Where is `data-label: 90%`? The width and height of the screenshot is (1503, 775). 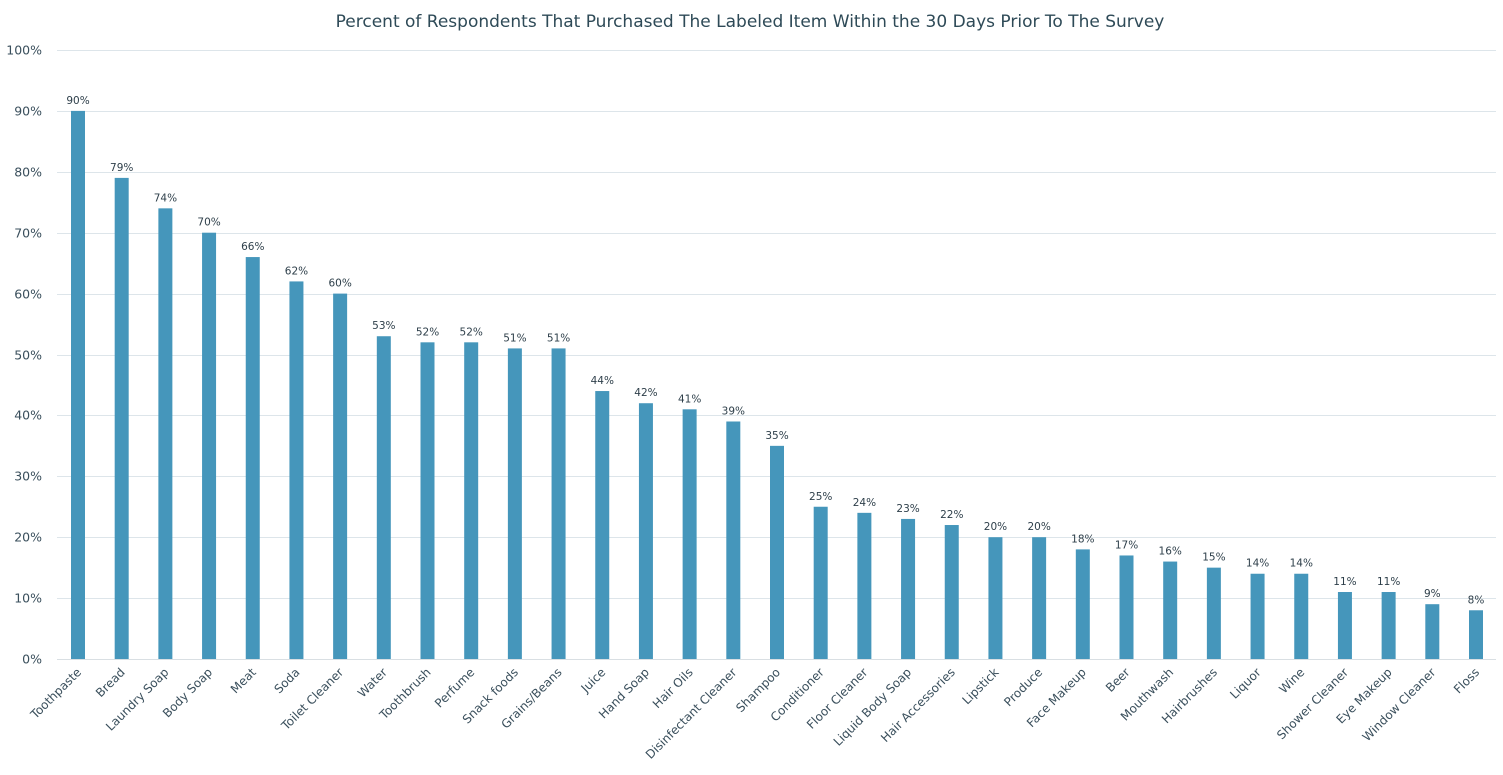 data-label: 90% is located at coordinates (77, 101).